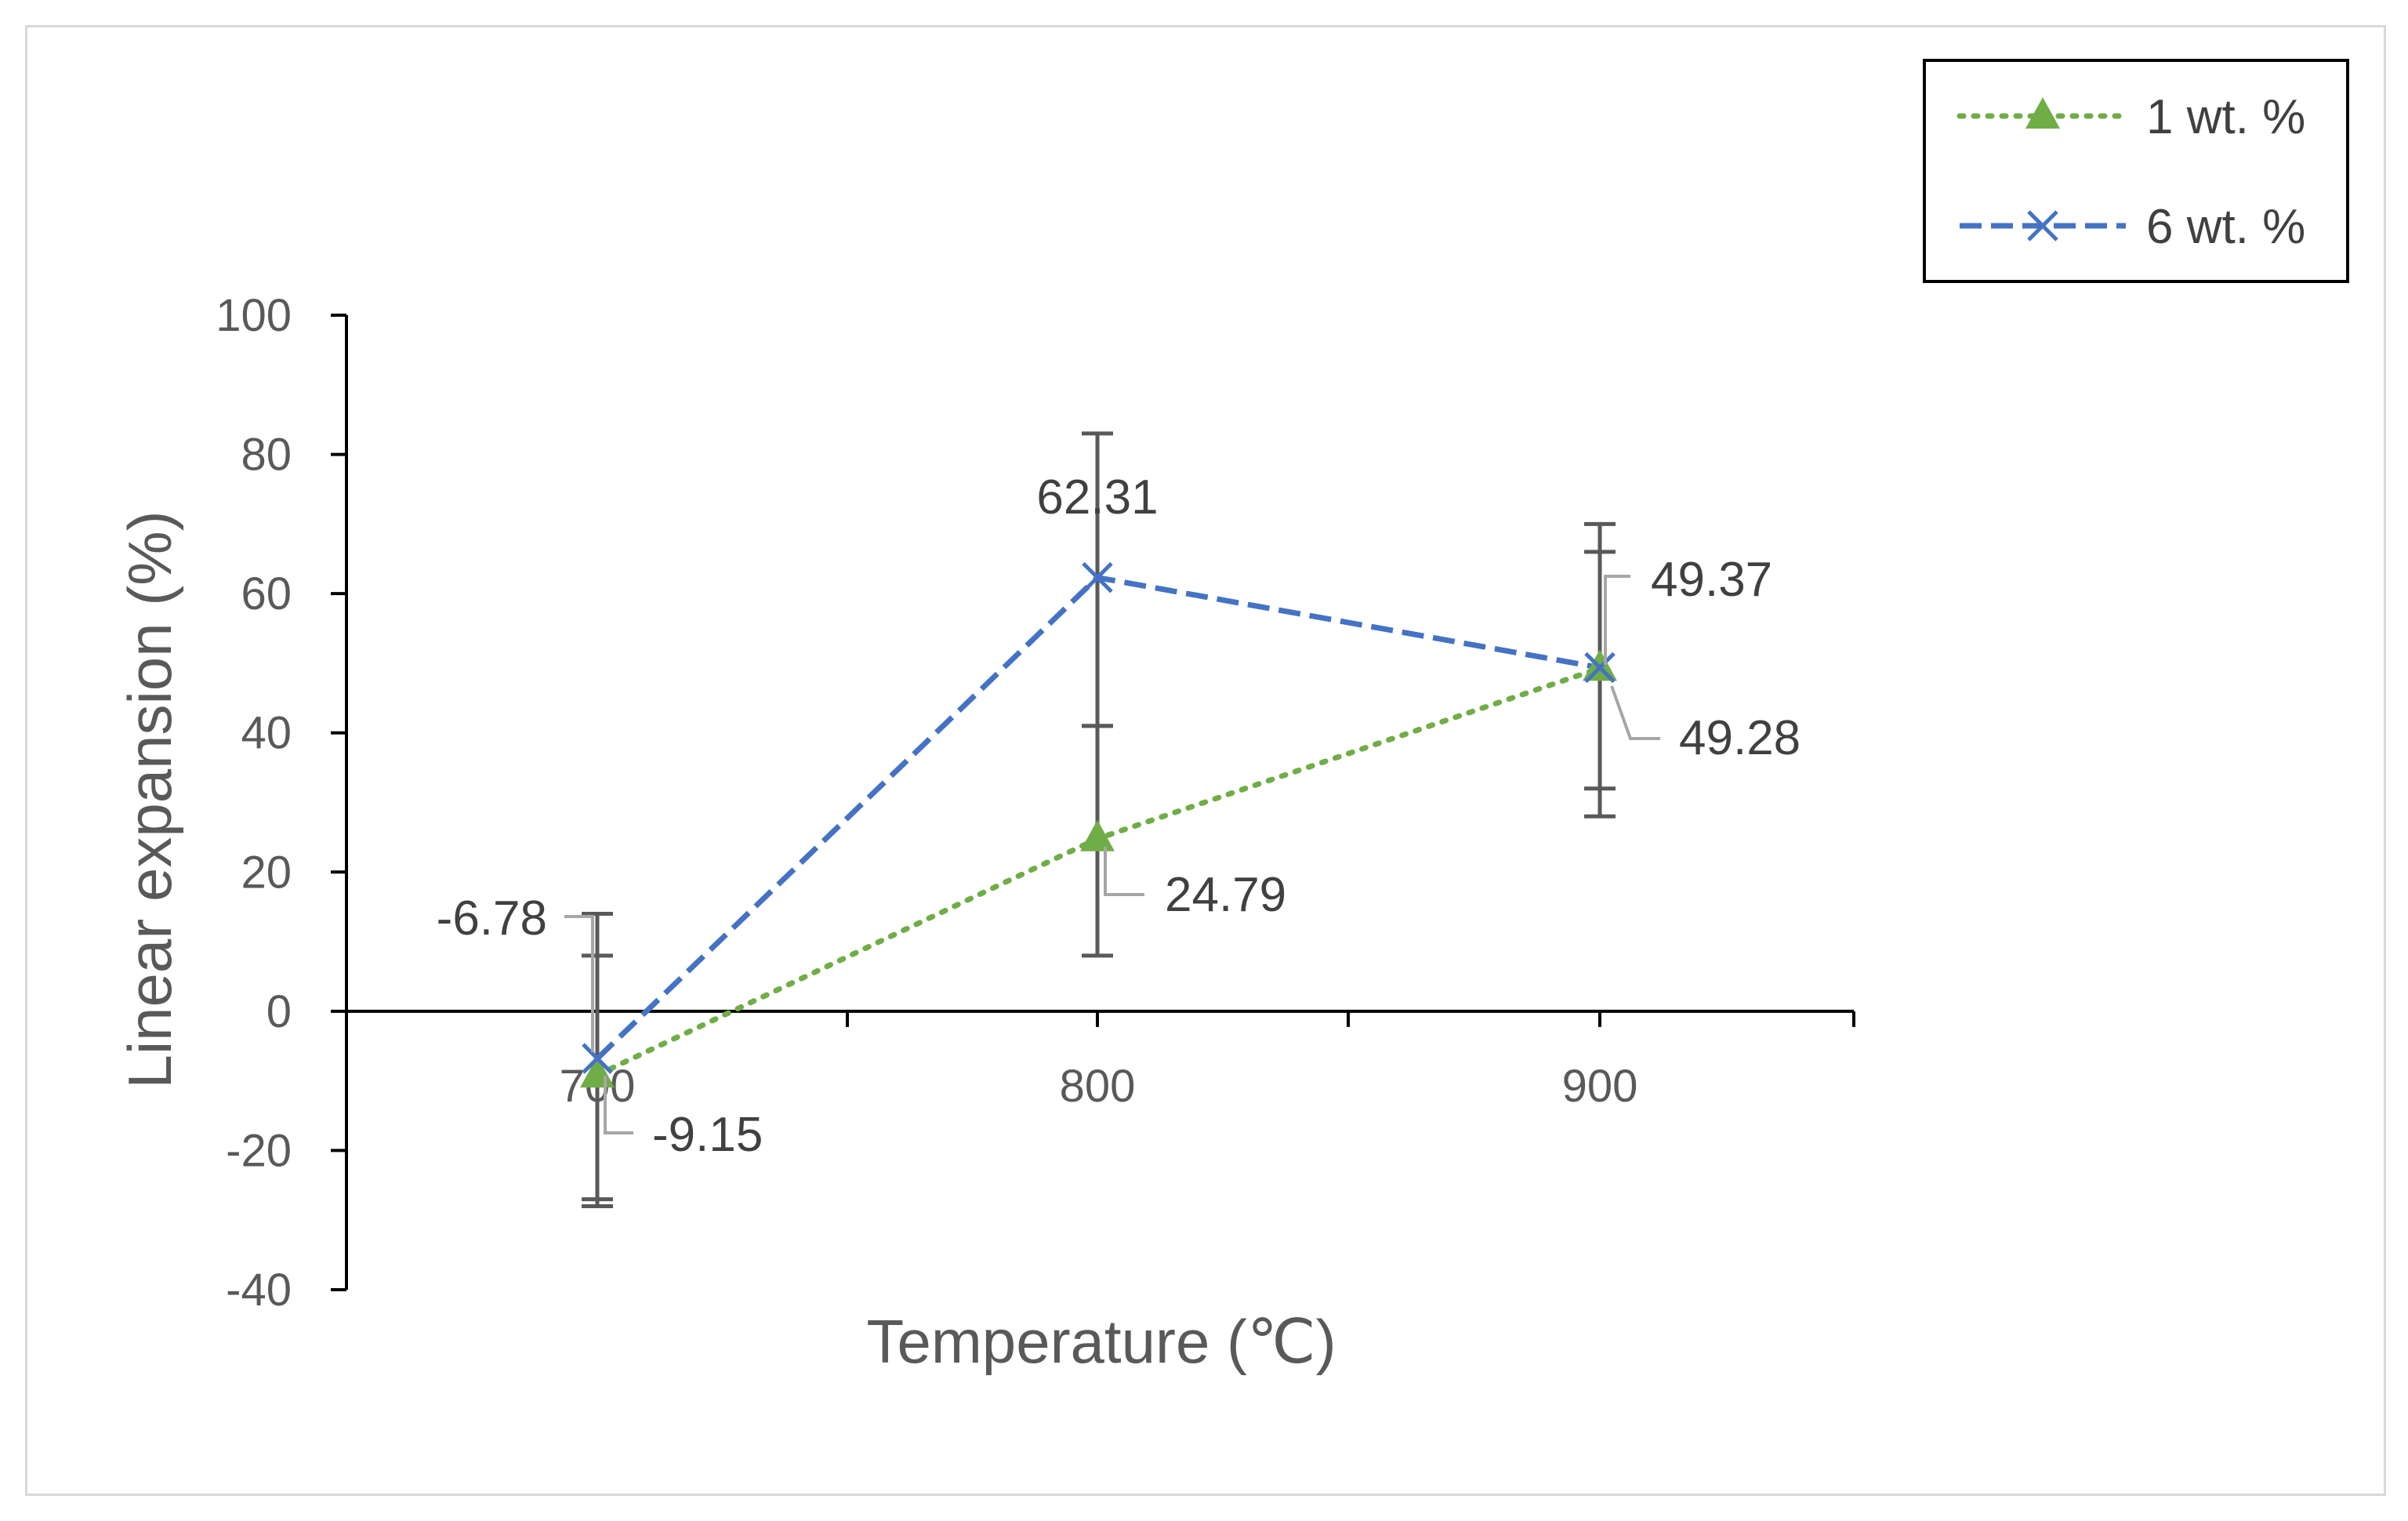  What do you see at coordinates (266, 455) in the screenshot?
I see `y-tick-label: 80` at bounding box center [266, 455].